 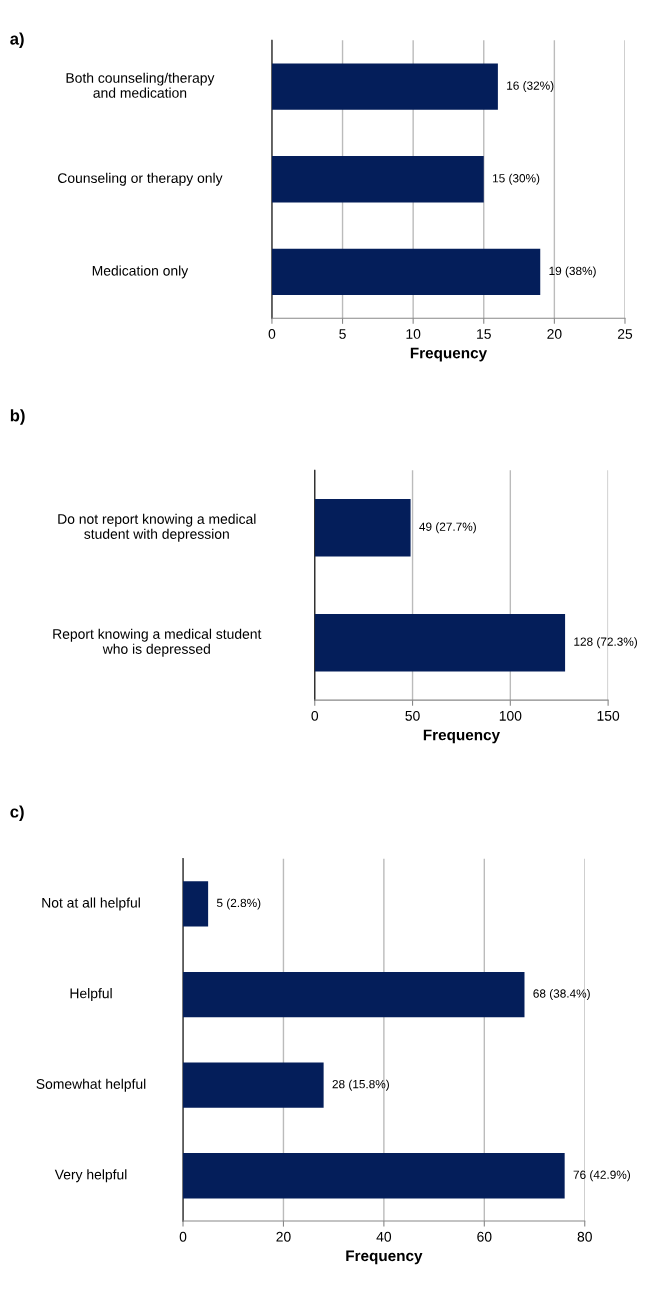 What do you see at coordinates (17, 417) in the screenshot?
I see `text: b)` at bounding box center [17, 417].